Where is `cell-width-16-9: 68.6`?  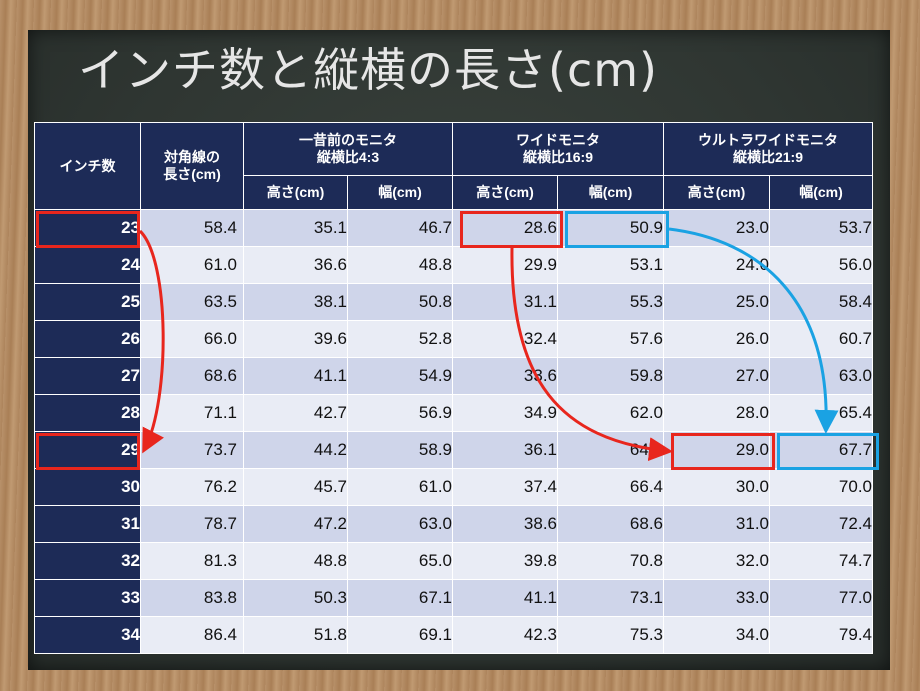
cell-width-16-9: 68.6 is located at coordinates (610, 524).